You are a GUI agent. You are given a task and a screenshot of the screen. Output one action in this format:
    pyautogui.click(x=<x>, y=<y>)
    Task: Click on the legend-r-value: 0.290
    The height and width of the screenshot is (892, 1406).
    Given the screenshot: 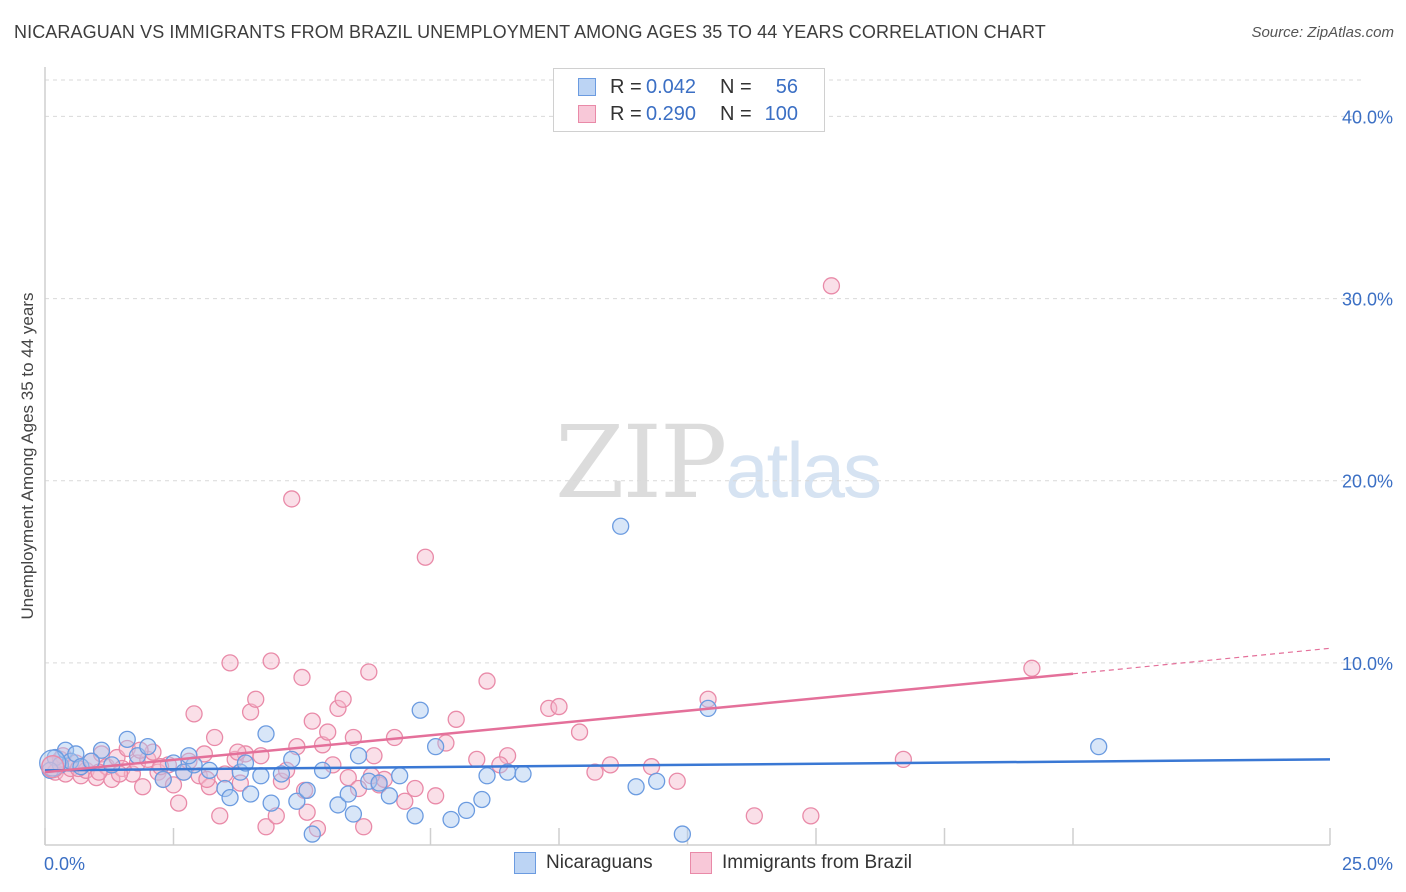 What is the action you would take?
    pyautogui.click(x=671, y=113)
    